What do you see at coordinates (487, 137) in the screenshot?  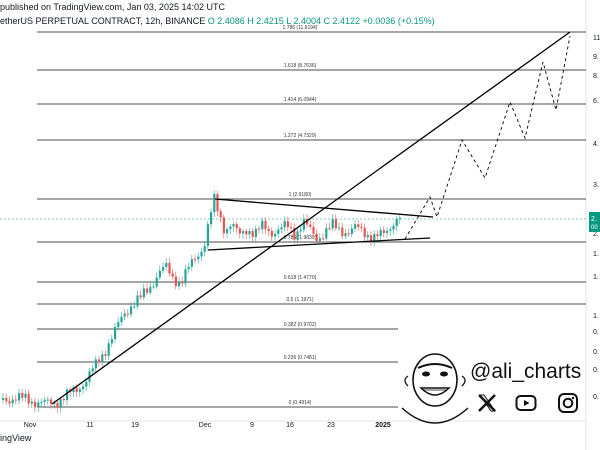 I see `projected-path` at bounding box center [487, 137].